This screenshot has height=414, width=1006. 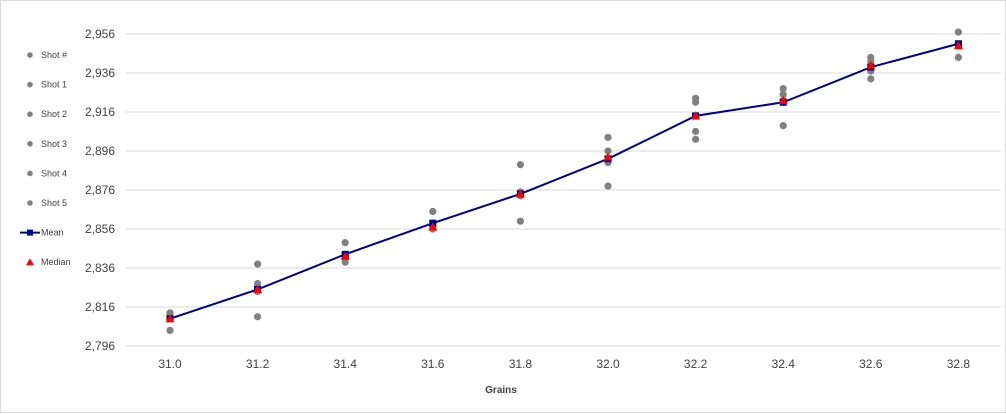 What do you see at coordinates (501, 390) in the screenshot?
I see `x-axis-title: Grains` at bounding box center [501, 390].